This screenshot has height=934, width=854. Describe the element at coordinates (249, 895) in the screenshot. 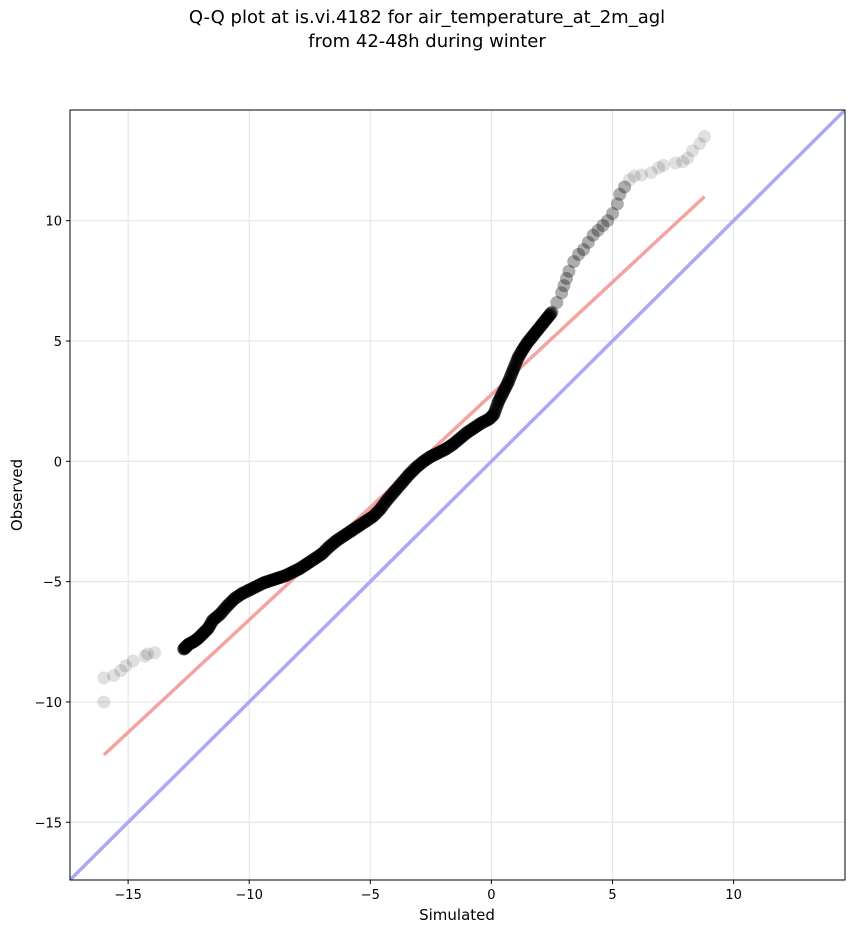

I see `x-tick-label: −10` at that location.